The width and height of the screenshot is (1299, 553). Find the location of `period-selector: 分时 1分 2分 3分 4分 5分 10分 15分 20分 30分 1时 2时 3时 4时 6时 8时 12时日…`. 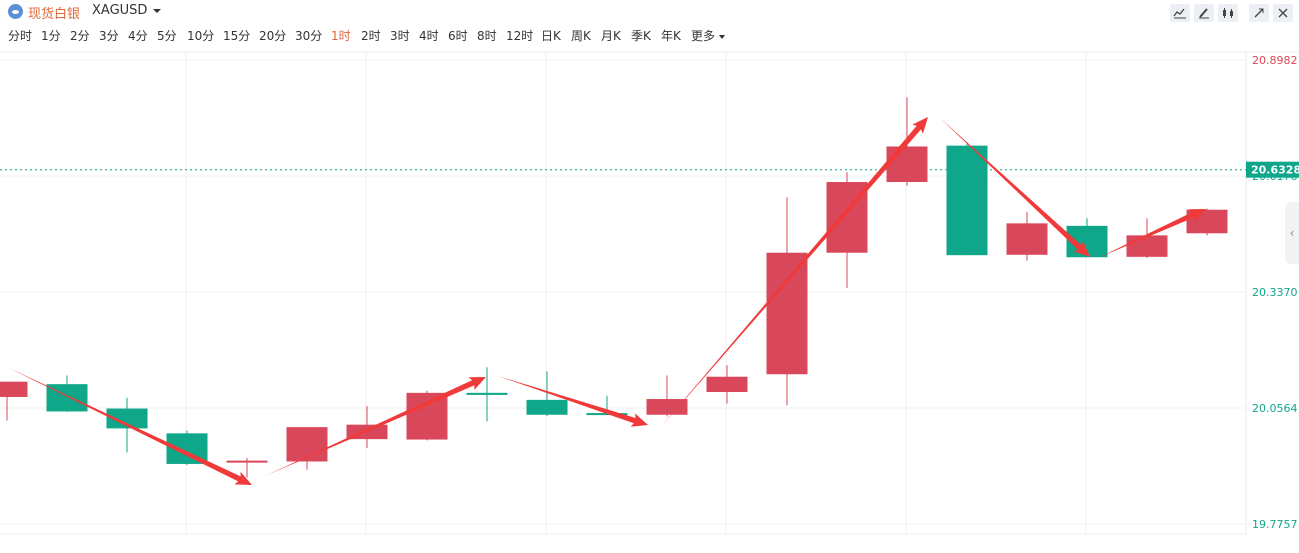

period-selector: 分时 1分 2分 3分 4分 5分 10分 15分 20分 30分 1时 2时 3时 4时 6时 8时 12时日… is located at coordinates (380, 36).